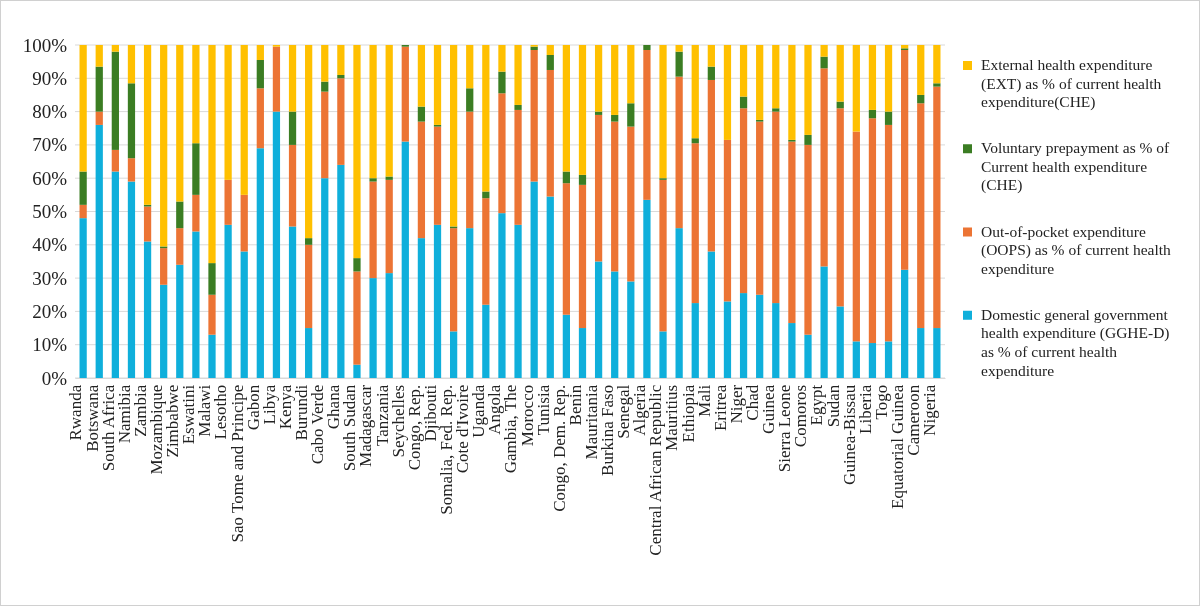  What do you see at coordinates (50, 178) in the screenshot?
I see `y-tick-label: 60%` at bounding box center [50, 178].